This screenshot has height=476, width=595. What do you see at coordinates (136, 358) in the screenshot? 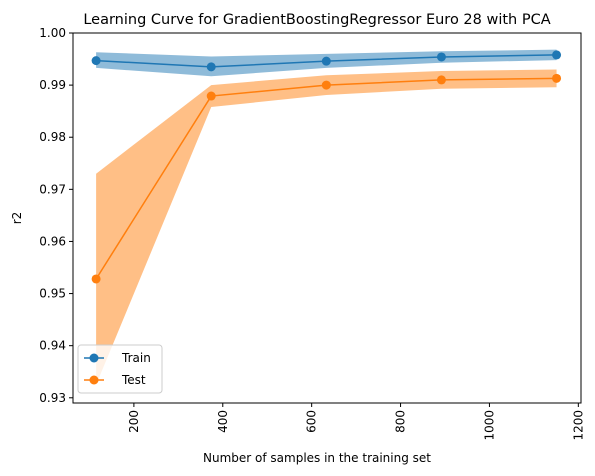
I see `legend-label-train: Train` at bounding box center [136, 358].